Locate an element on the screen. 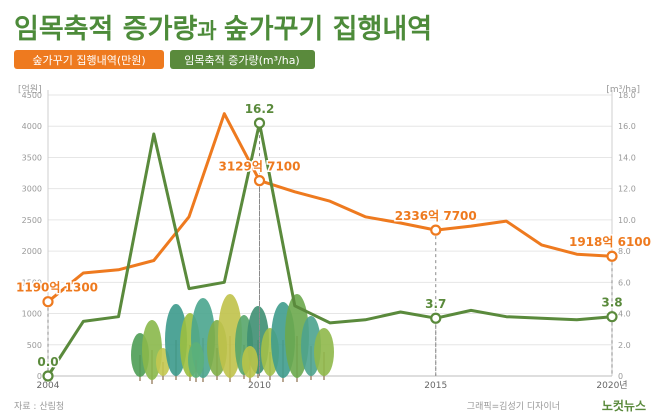  y-right-tick-label: 4.0 is located at coordinates (624, 314).